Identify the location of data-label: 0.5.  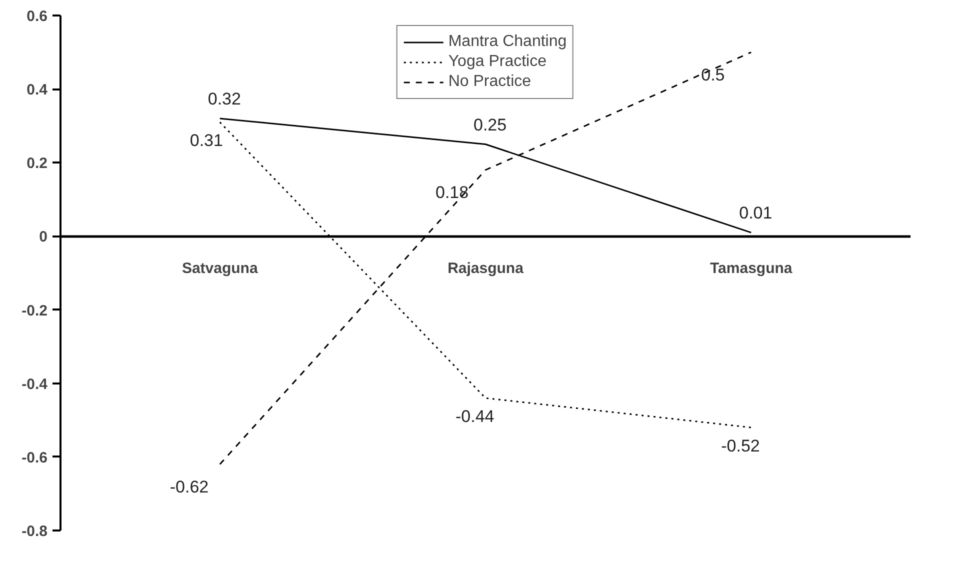
(713, 74).